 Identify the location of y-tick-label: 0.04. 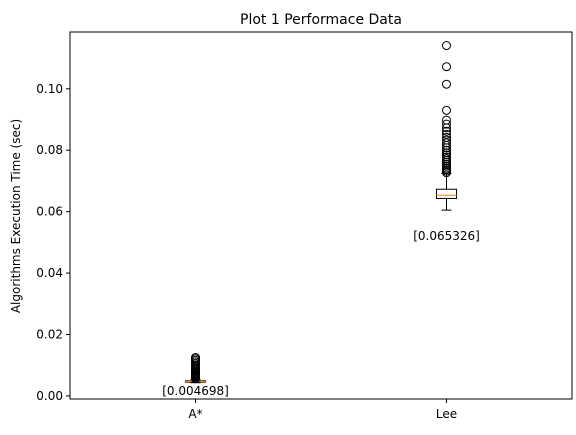
(49, 273).